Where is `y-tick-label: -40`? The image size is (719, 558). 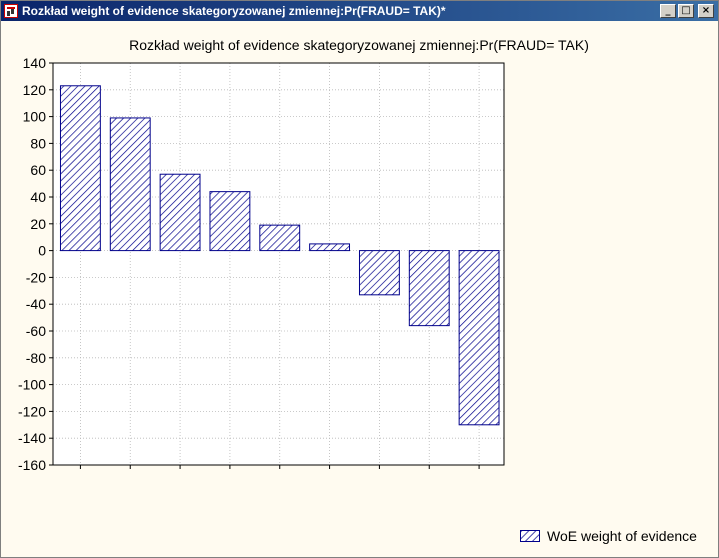
y-tick-label: -40 is located at coordinates (36, 304).